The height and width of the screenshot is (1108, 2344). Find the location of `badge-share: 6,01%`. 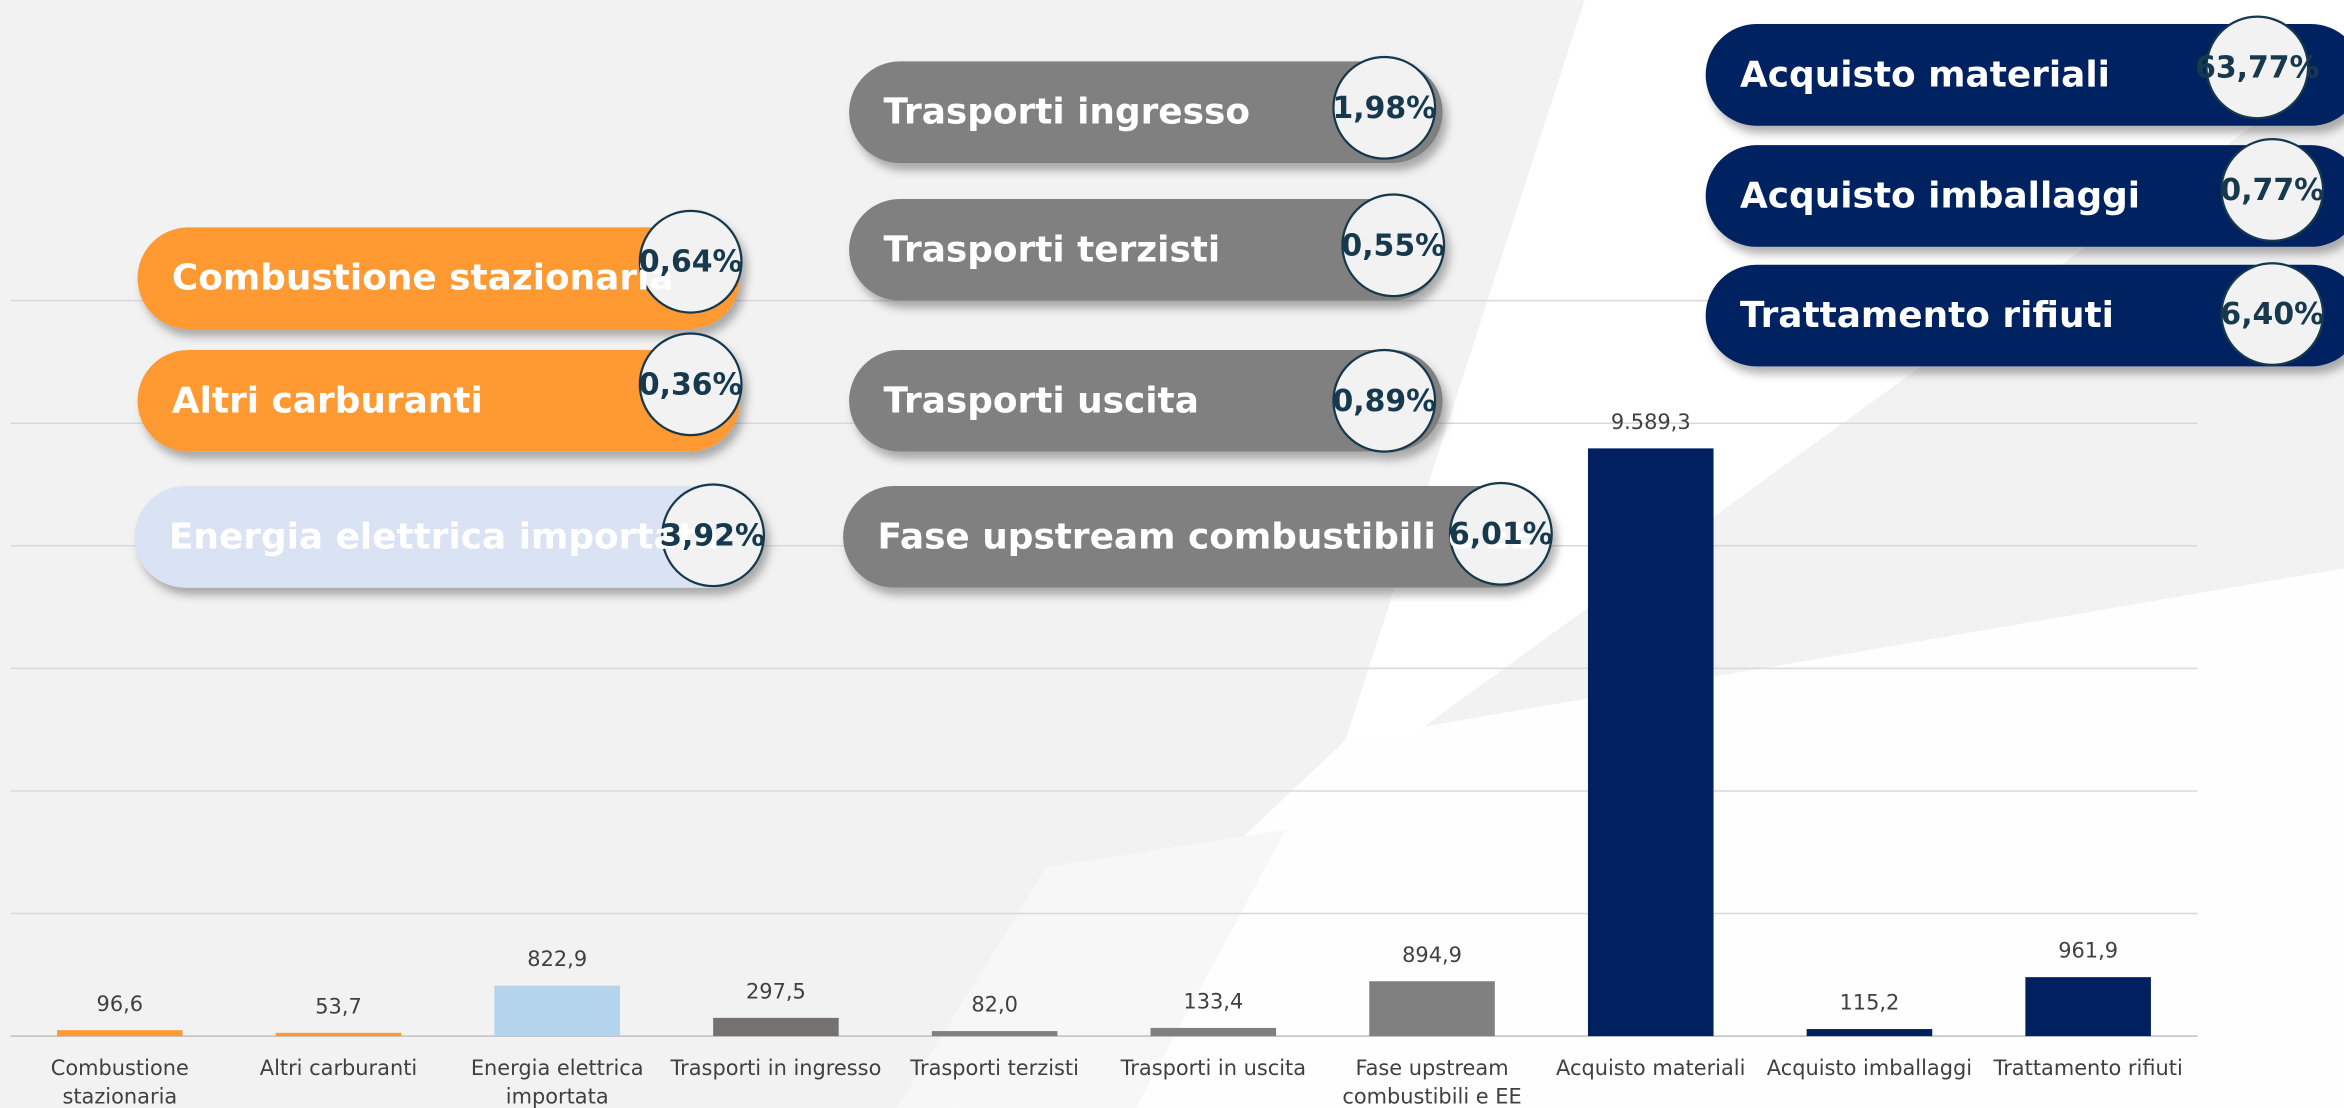

badge-share: 6,01% is located at coordinates (1501, 534).